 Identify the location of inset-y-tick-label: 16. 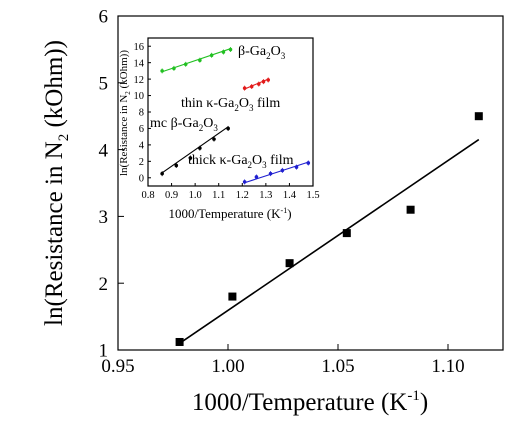
(139, 47).